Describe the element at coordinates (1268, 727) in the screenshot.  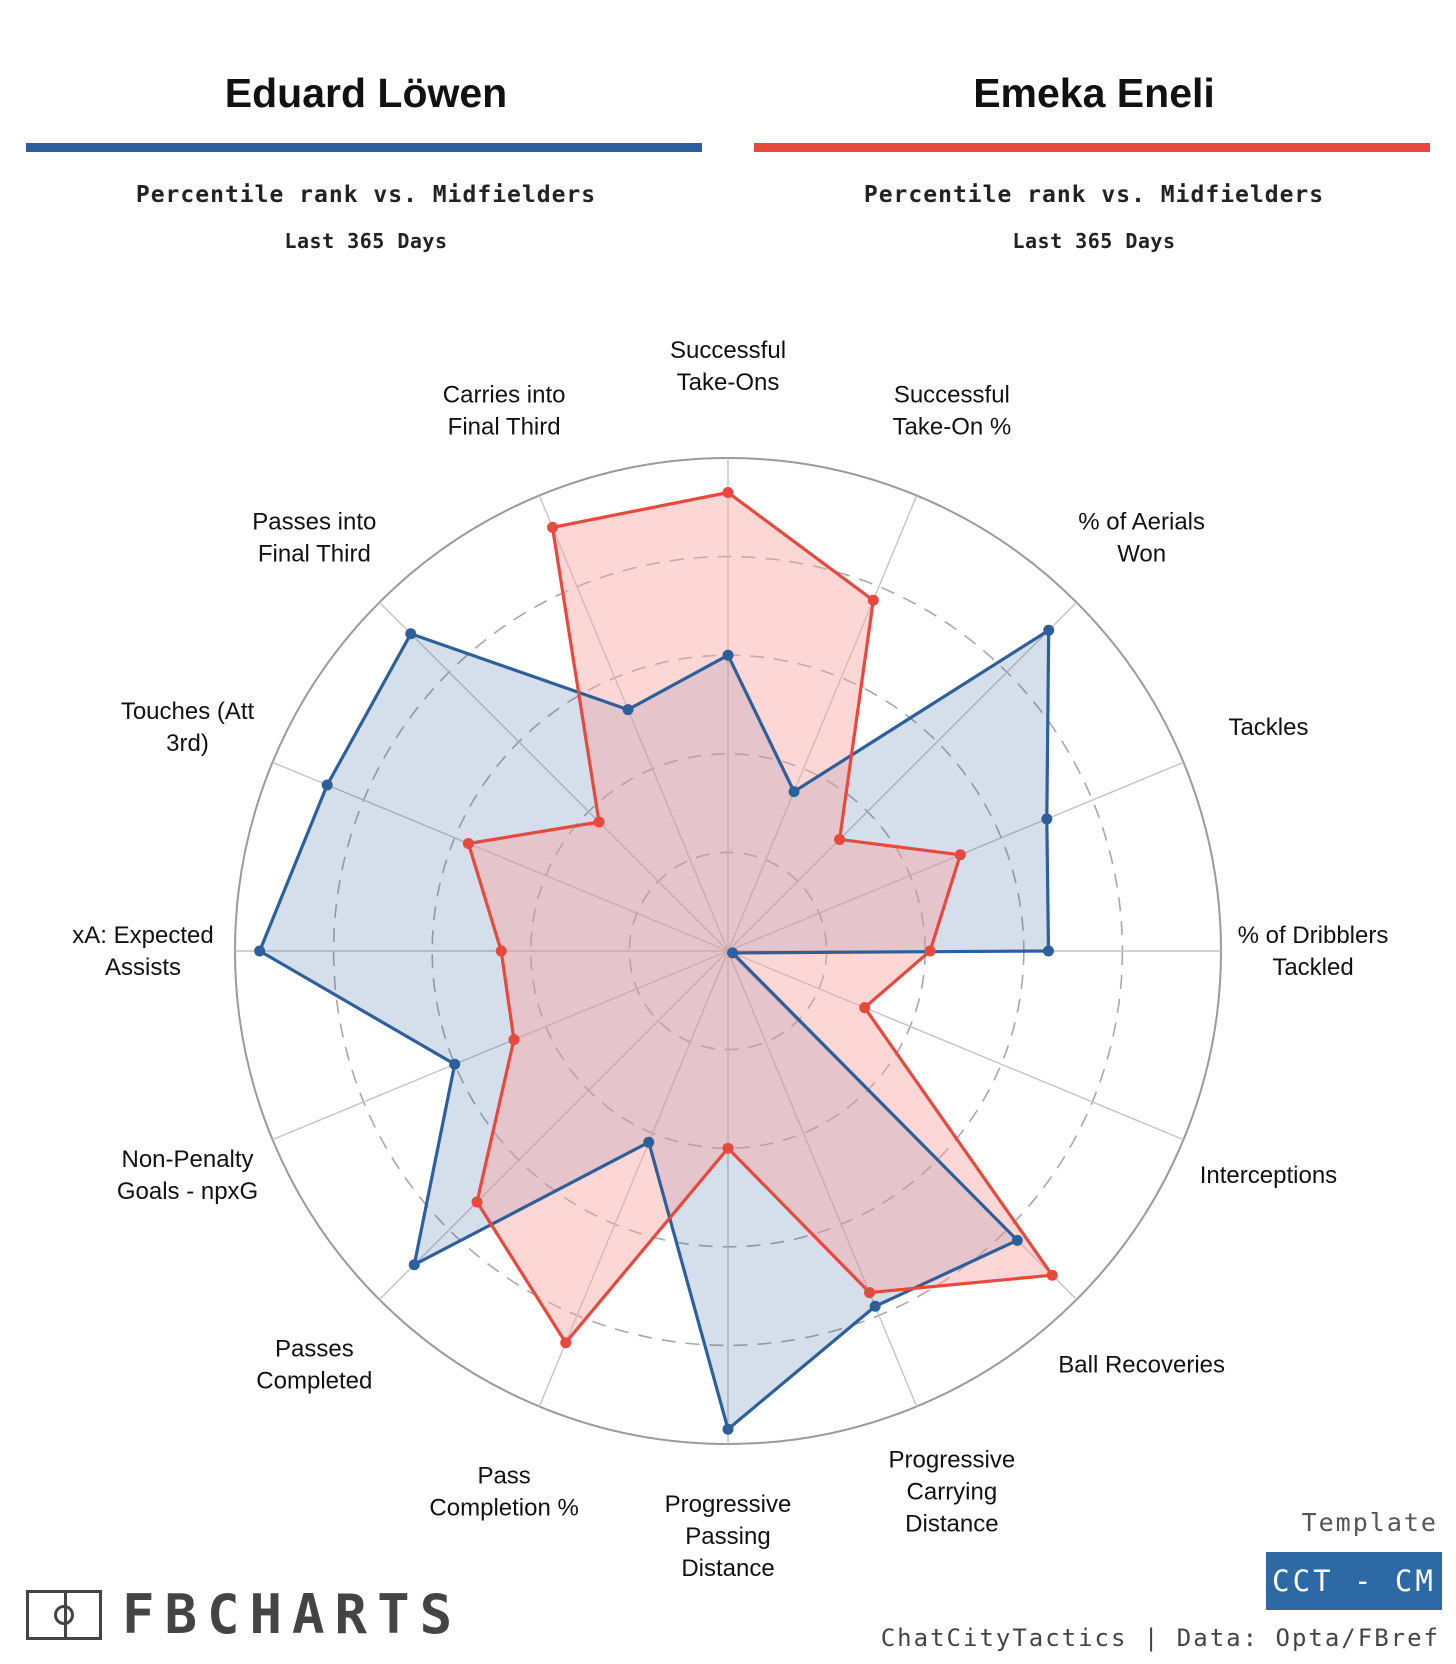
I see `axis-label-3: Tackles` at that location.